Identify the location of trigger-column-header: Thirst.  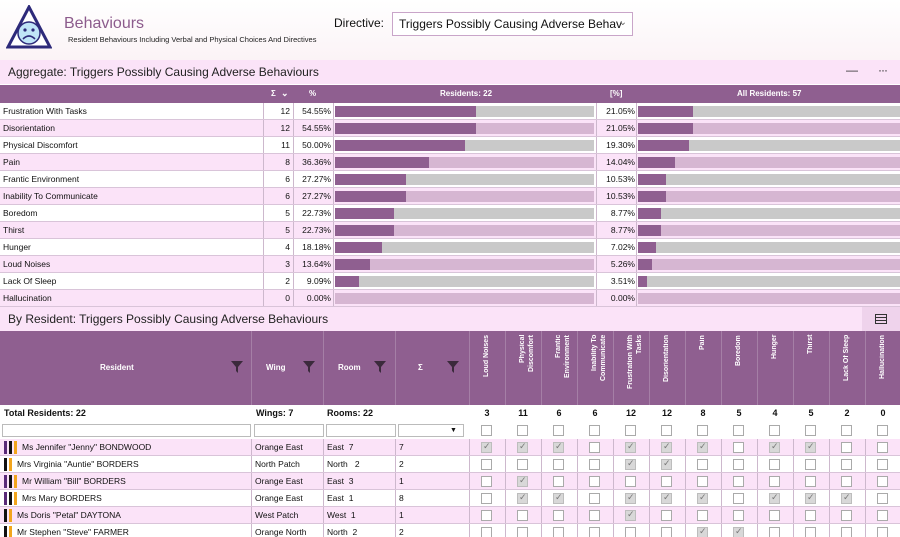
(811, 368).